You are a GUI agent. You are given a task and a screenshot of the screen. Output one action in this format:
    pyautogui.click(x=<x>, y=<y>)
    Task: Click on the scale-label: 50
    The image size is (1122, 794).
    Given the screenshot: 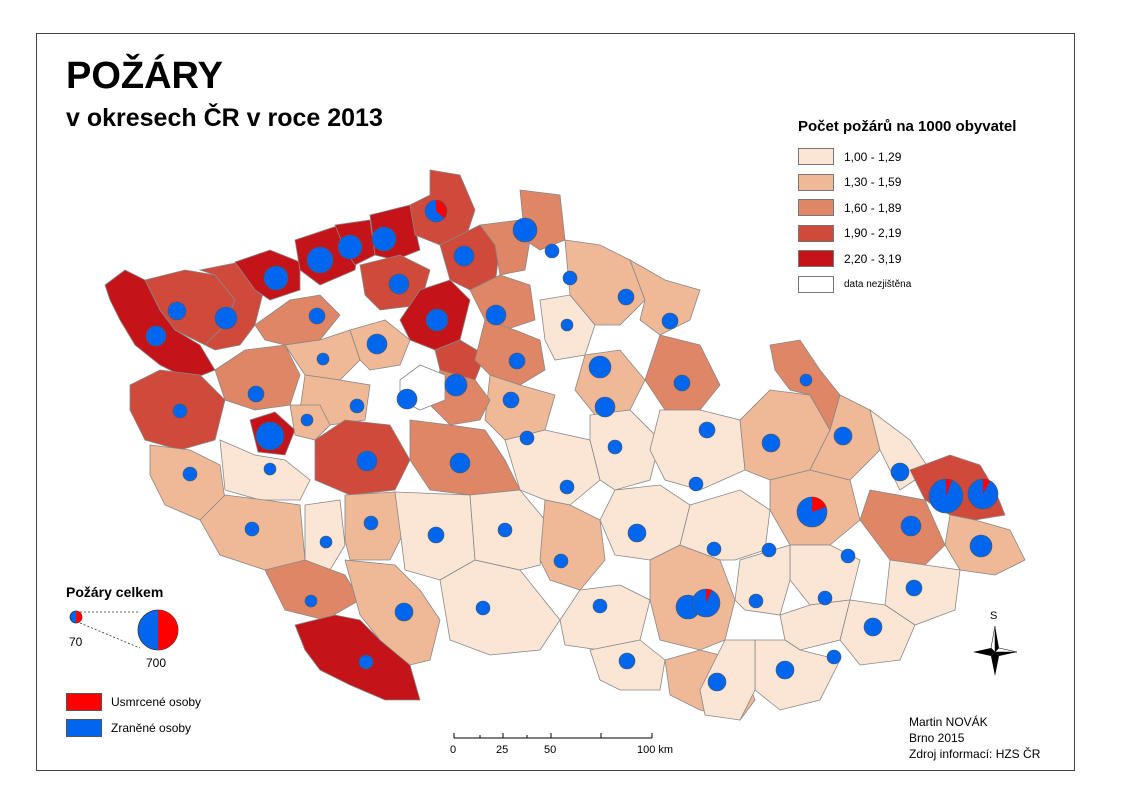 What is the action you would take?
    pyautogui.click(x=550, y=750)
    